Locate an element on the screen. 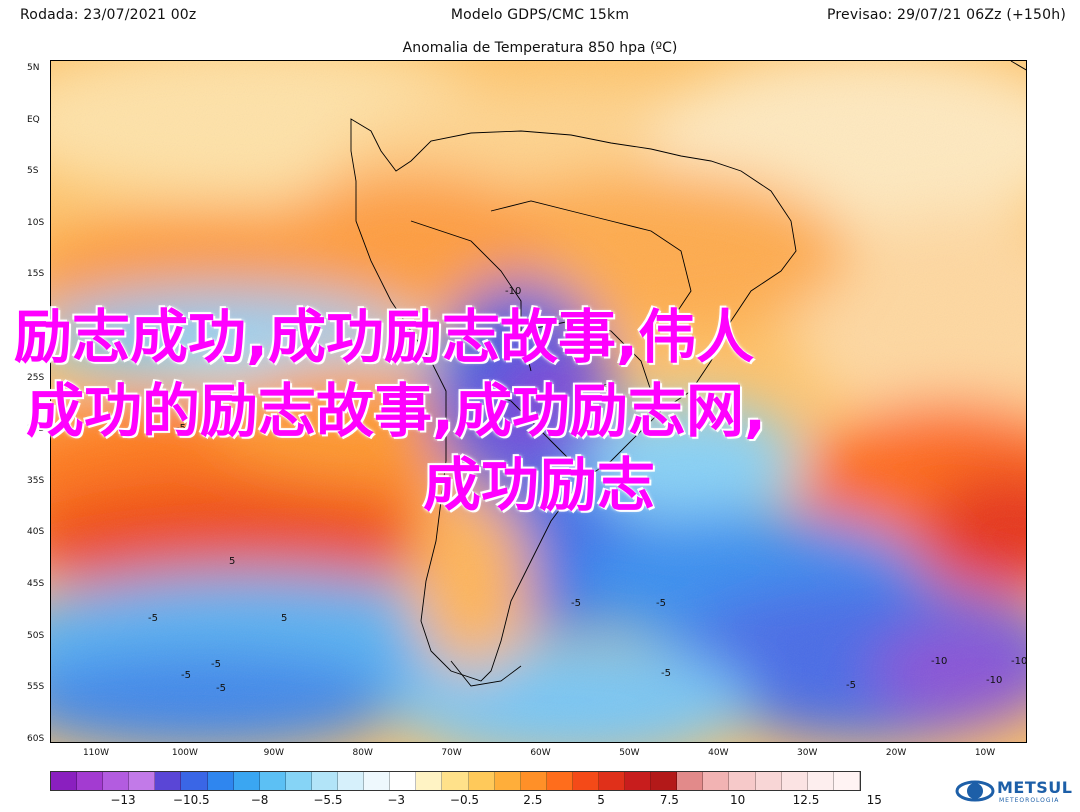  lon-label: 20W is located at coordinates (896, 753).